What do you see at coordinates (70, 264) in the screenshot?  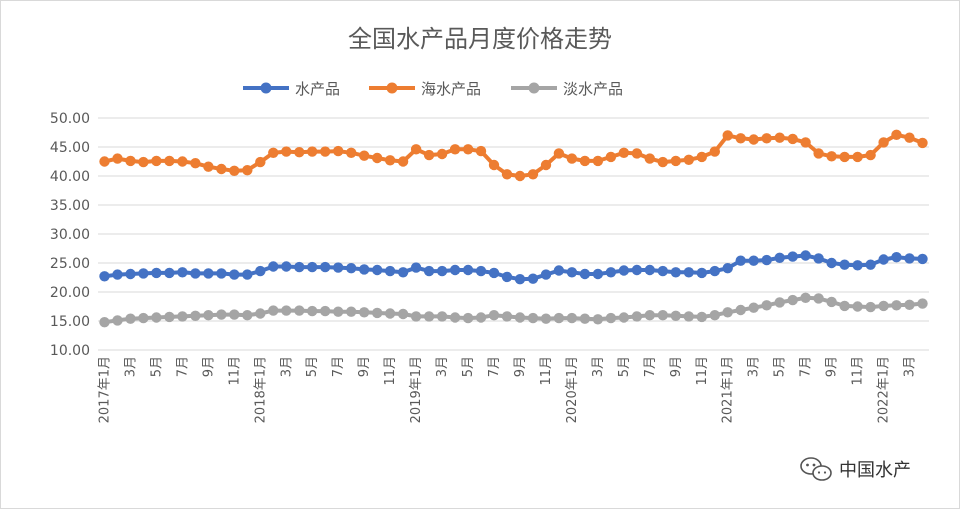 I see `y-tick-label: 25.00` at bounding box center [70, 264].